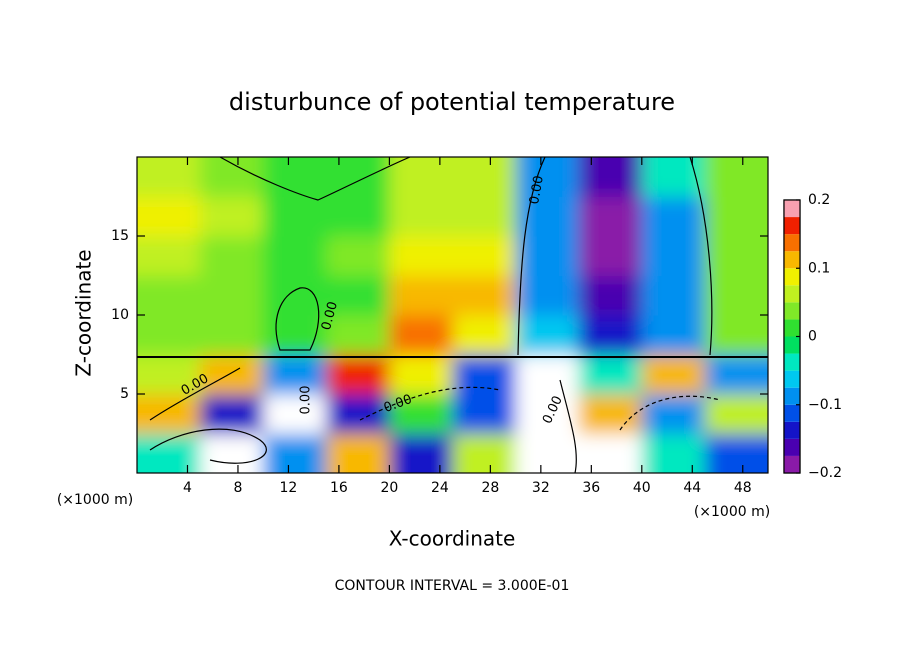 The width and height of the screenshot is (904, 654). What do you see at coordinates (187, 488) in the screenshot?
I see `x-tick-label: 4` at bounding box center [187, 488].